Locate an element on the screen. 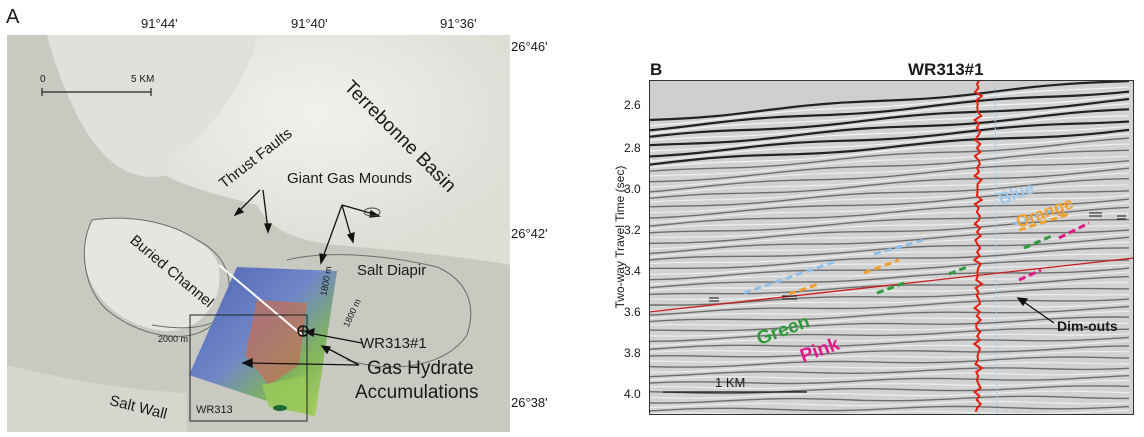  scale-zero: 0 is located at coordinates (43, 79).